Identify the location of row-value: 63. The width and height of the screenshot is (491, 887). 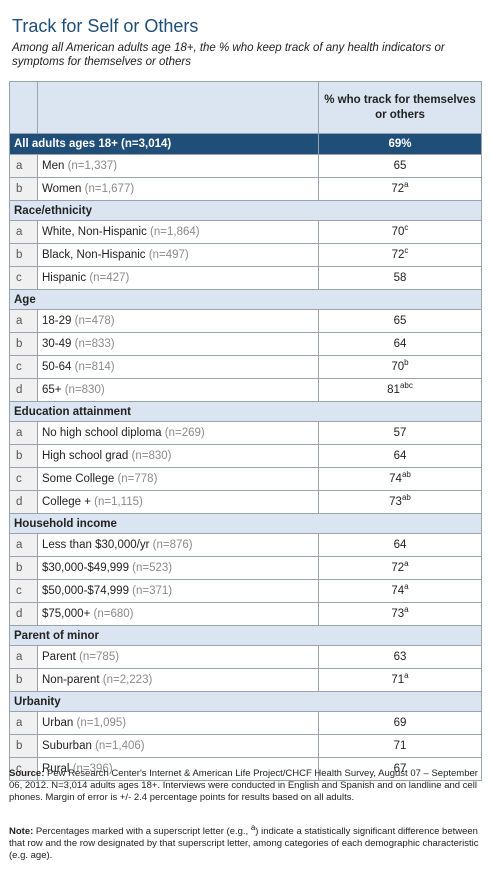
(400, 657).